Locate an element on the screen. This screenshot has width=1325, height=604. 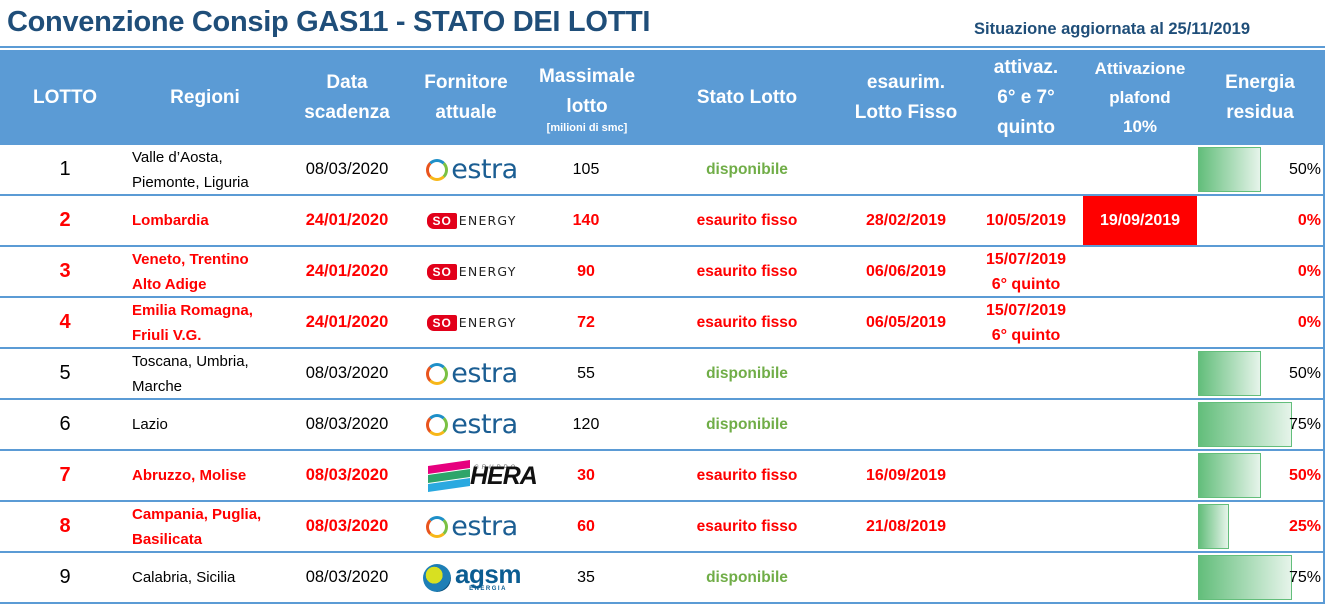
lotto-number: 4 is located at coordinates (65, 322).